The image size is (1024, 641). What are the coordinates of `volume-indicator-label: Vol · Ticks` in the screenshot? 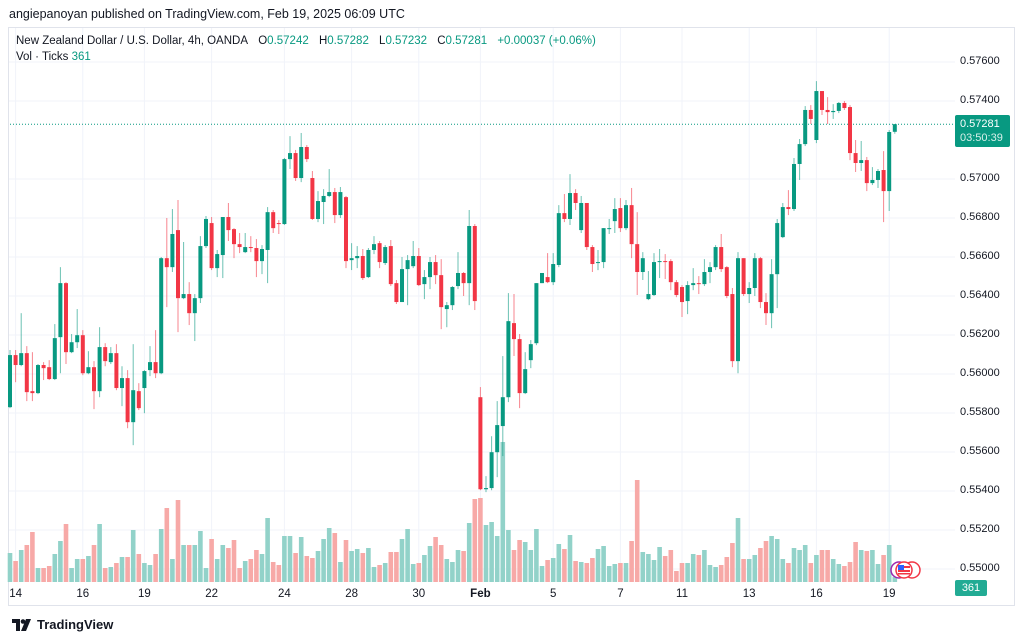 It's located at (42, 57).